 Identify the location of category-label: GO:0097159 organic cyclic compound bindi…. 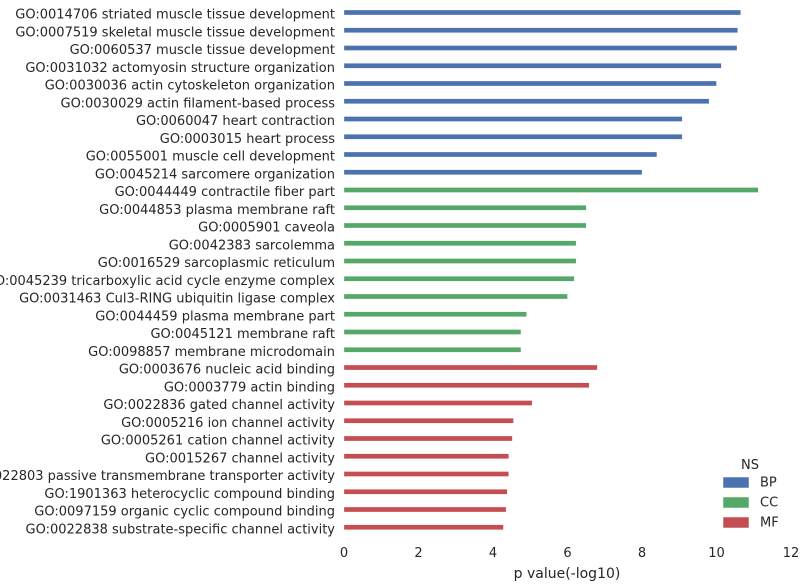
(184, 512).